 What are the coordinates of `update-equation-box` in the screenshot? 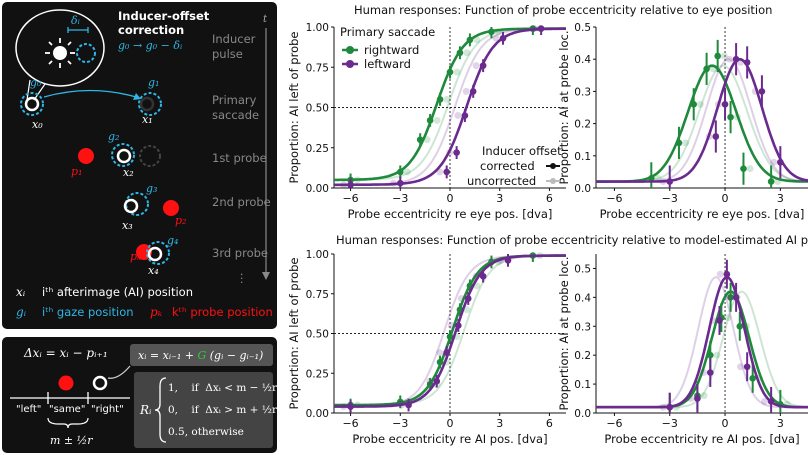 It's located at (201, 355).